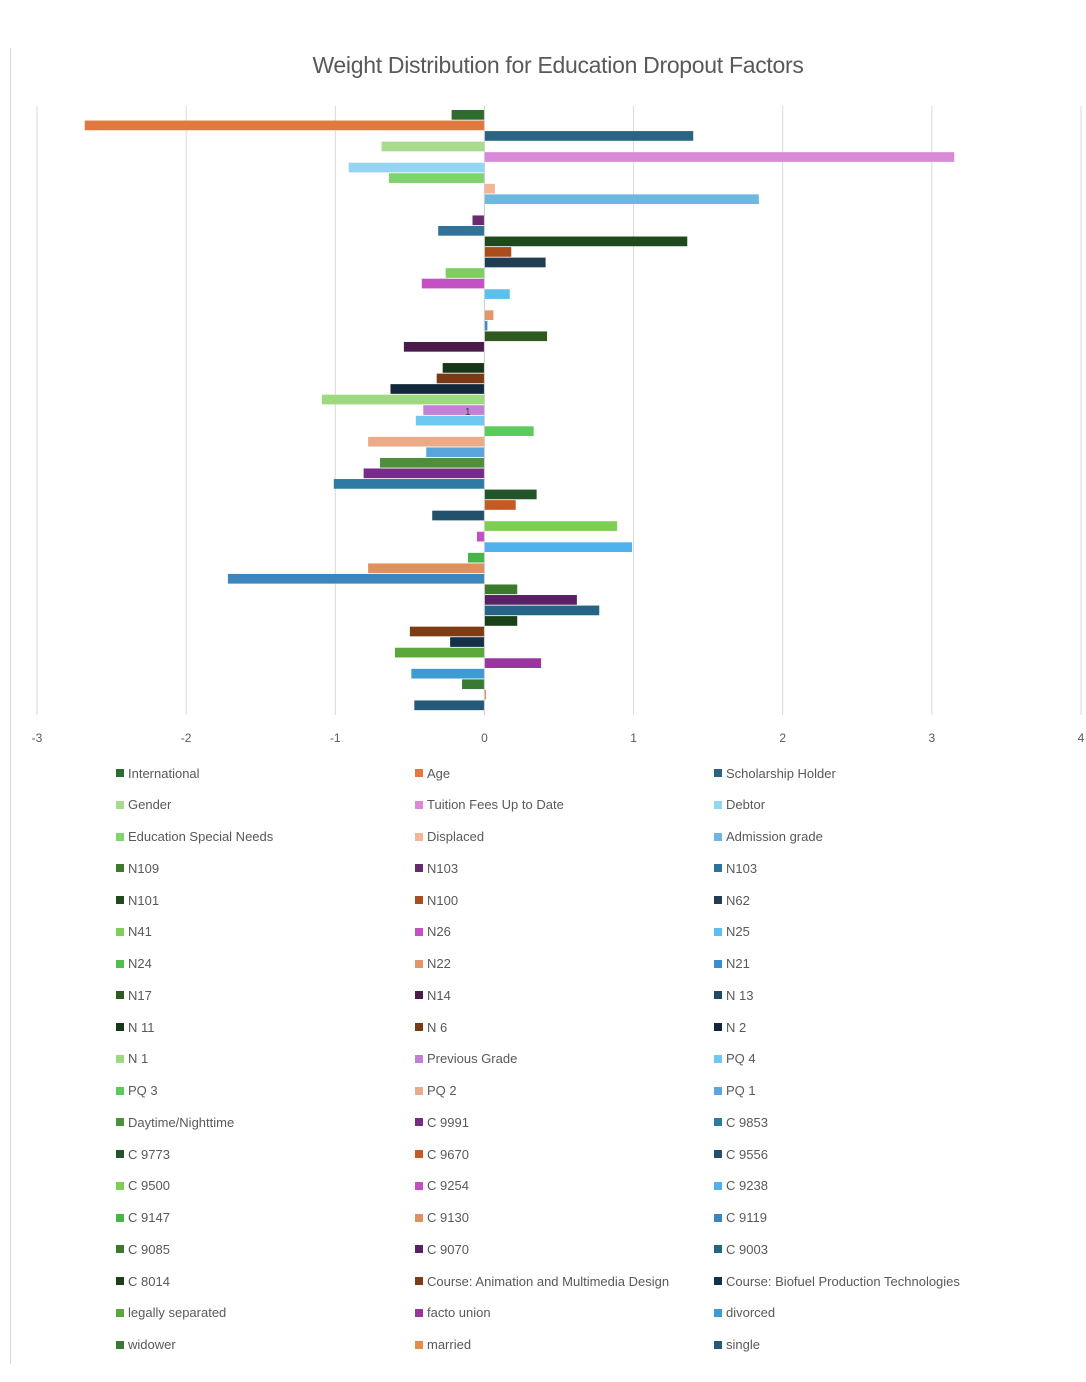  I want to click on legend-item: PQ 3, so click(137, 1091).